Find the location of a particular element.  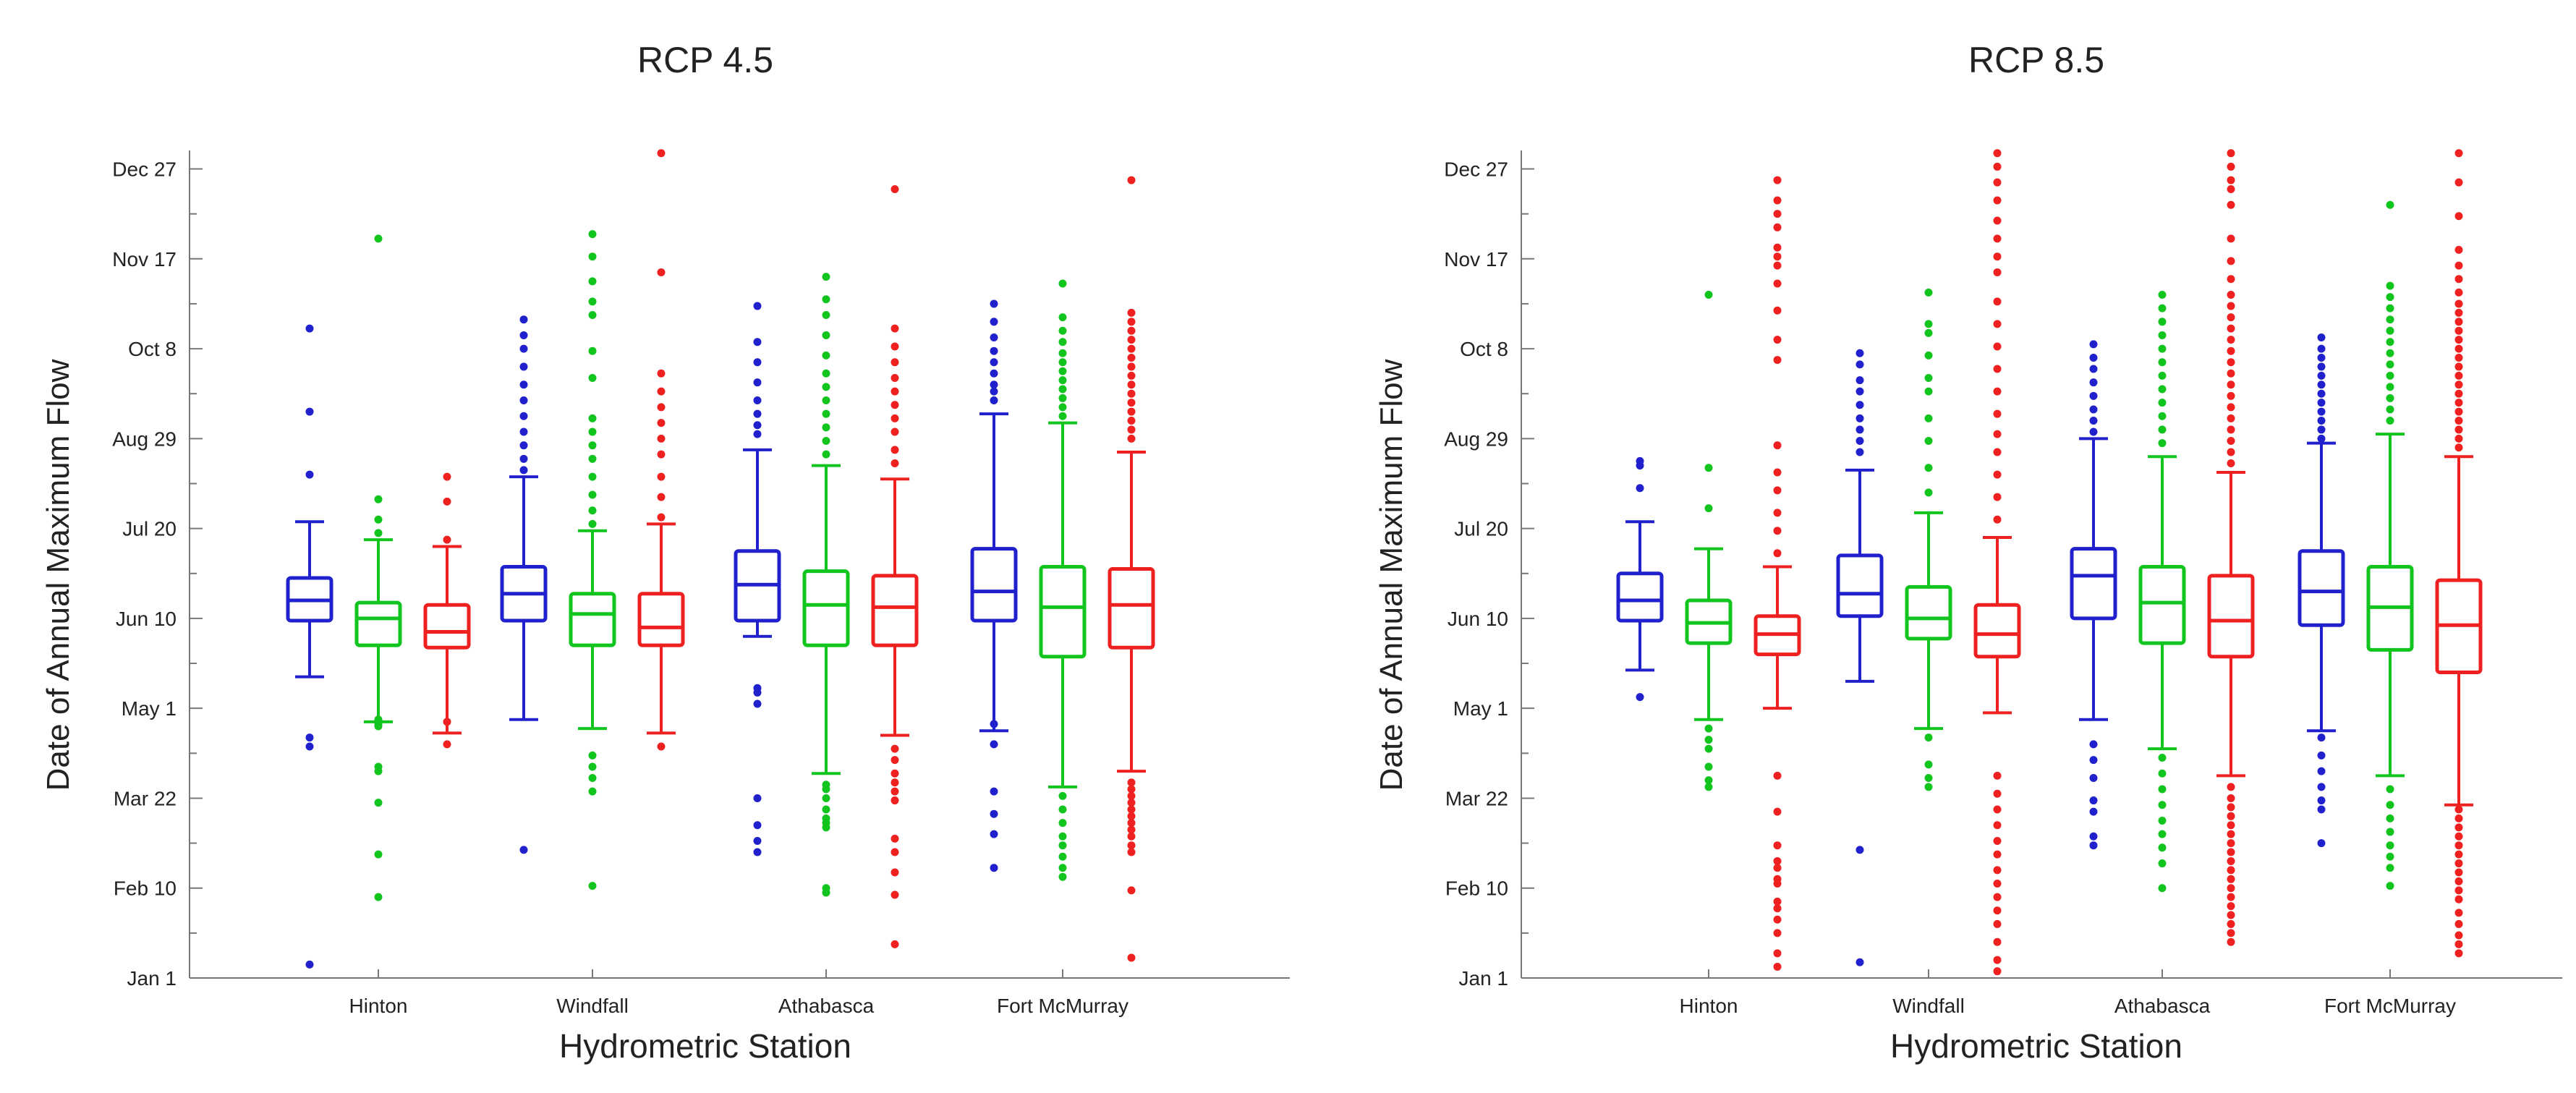

x-tick-label: Fort McMurray is located at coordinates (2390, 1006).